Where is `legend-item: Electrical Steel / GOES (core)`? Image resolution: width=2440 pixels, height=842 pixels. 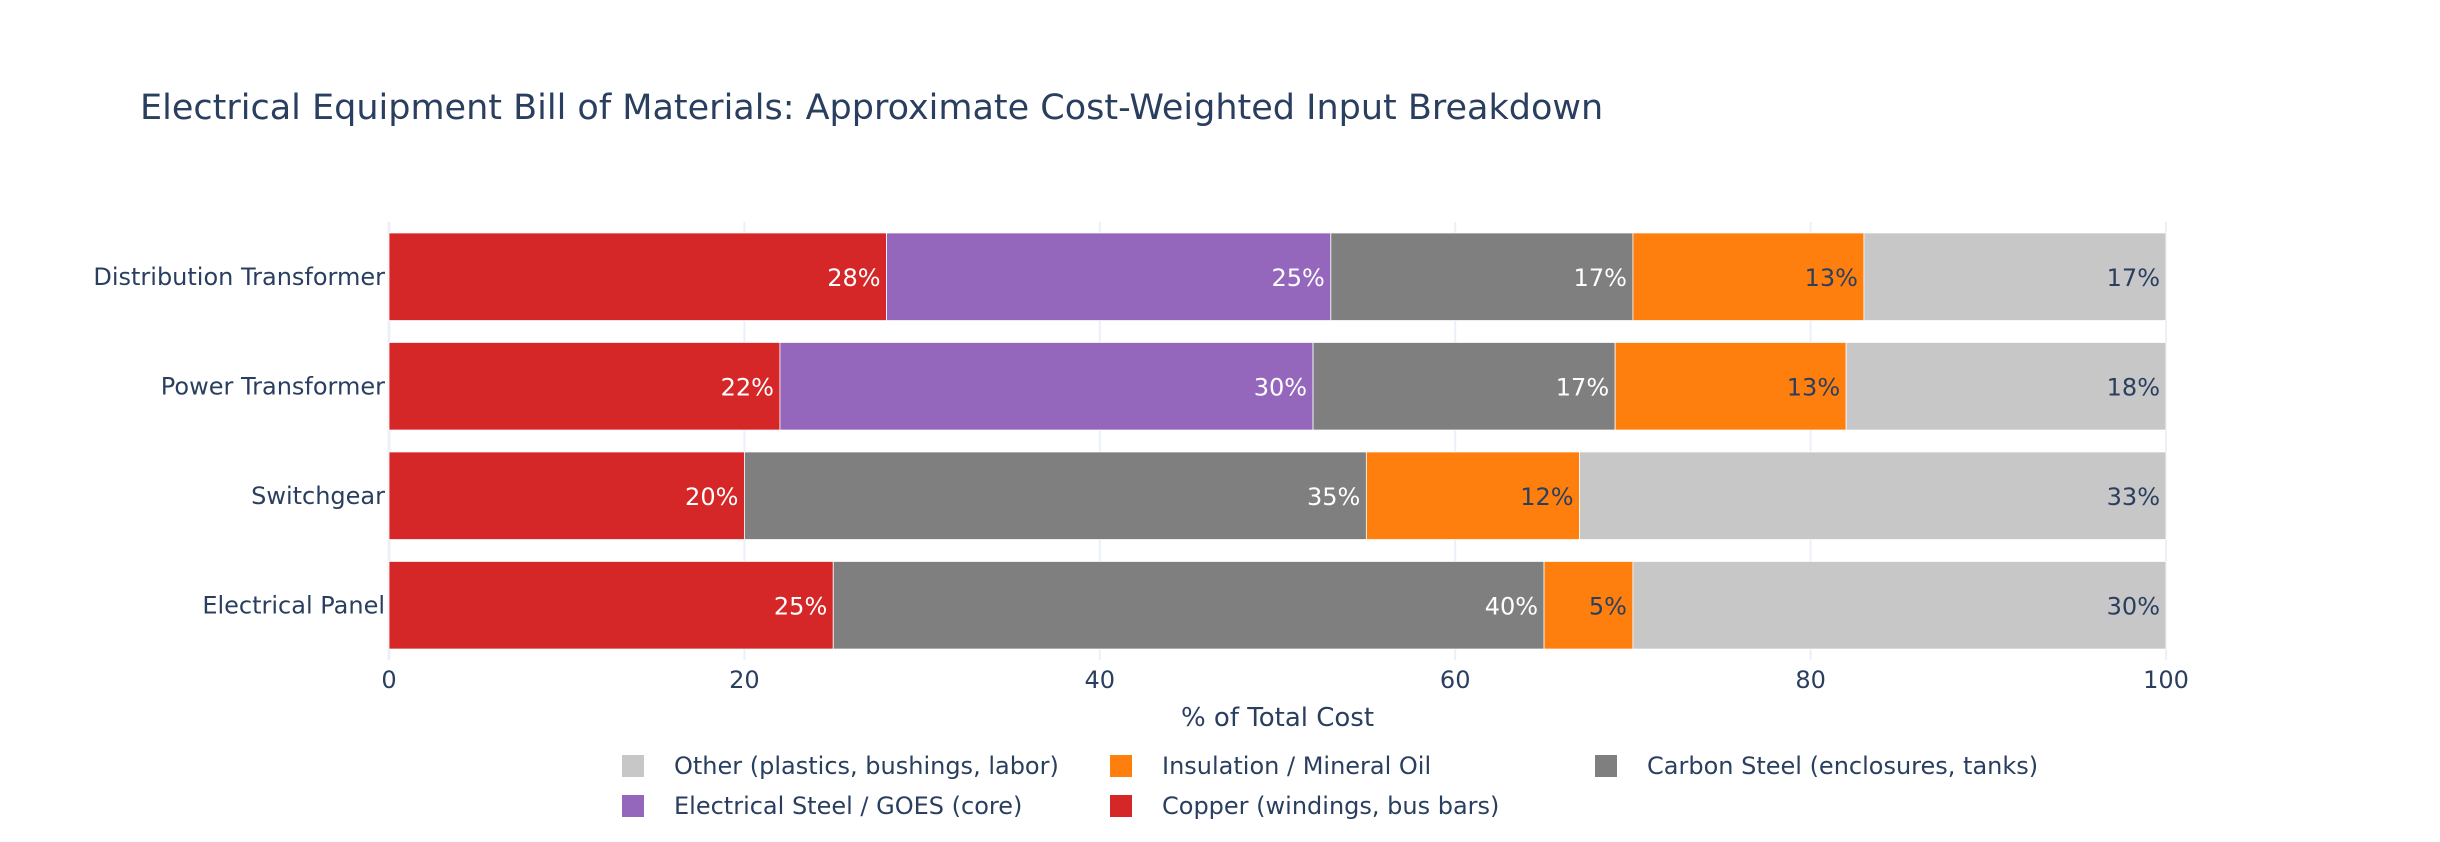
legend-item: Electrical Steel / GOES (core) is located at coordinates (822, 806).